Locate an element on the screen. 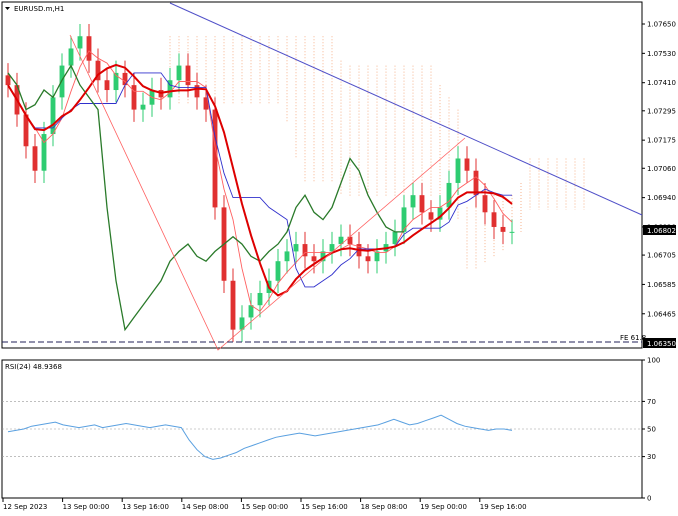 Image resolution: width=678 pixels, height=516 pixels. price-tick-label: 1.07410 is located at coordinates (661, 83).